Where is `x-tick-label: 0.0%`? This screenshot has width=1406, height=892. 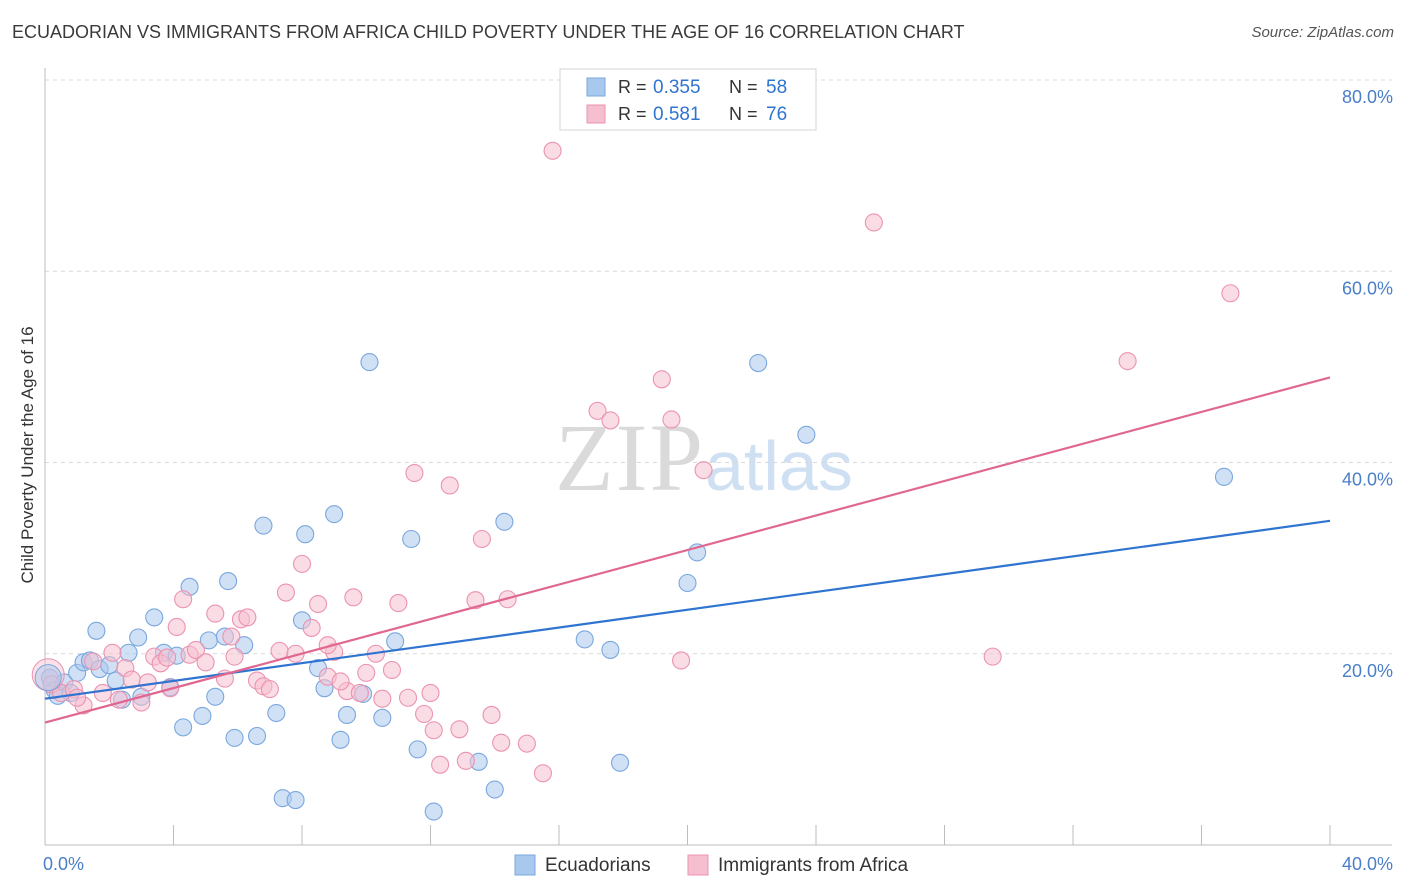 x-tick-label: 0.0% is located at coordinates (63, 864).